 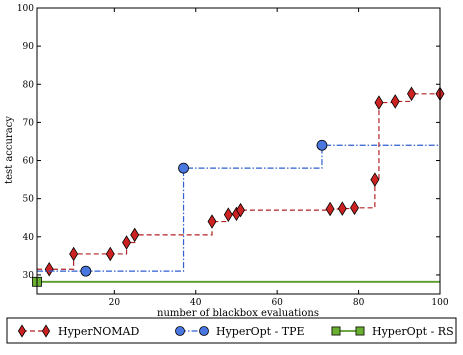 What do you see at coordinates (115, 303) in the screenshot?
I see `x-tick-label: 20` at bounding box center [115, 303].